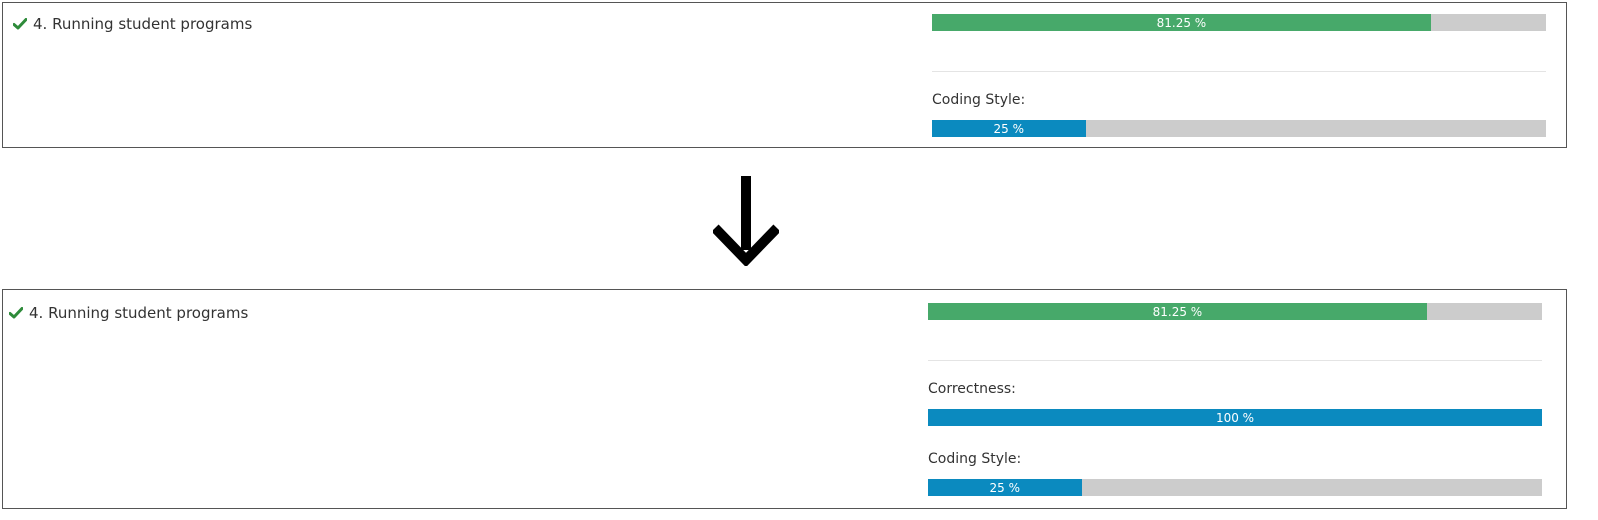  I want to click on correctness-progress-label: 100 %, so click(1235, 417).